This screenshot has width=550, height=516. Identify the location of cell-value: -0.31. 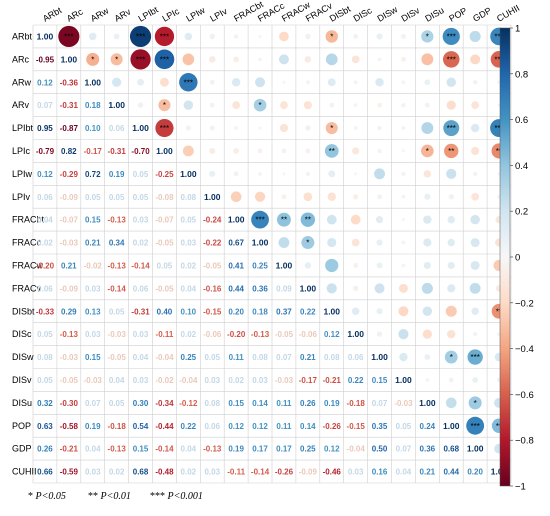
(117, 151).